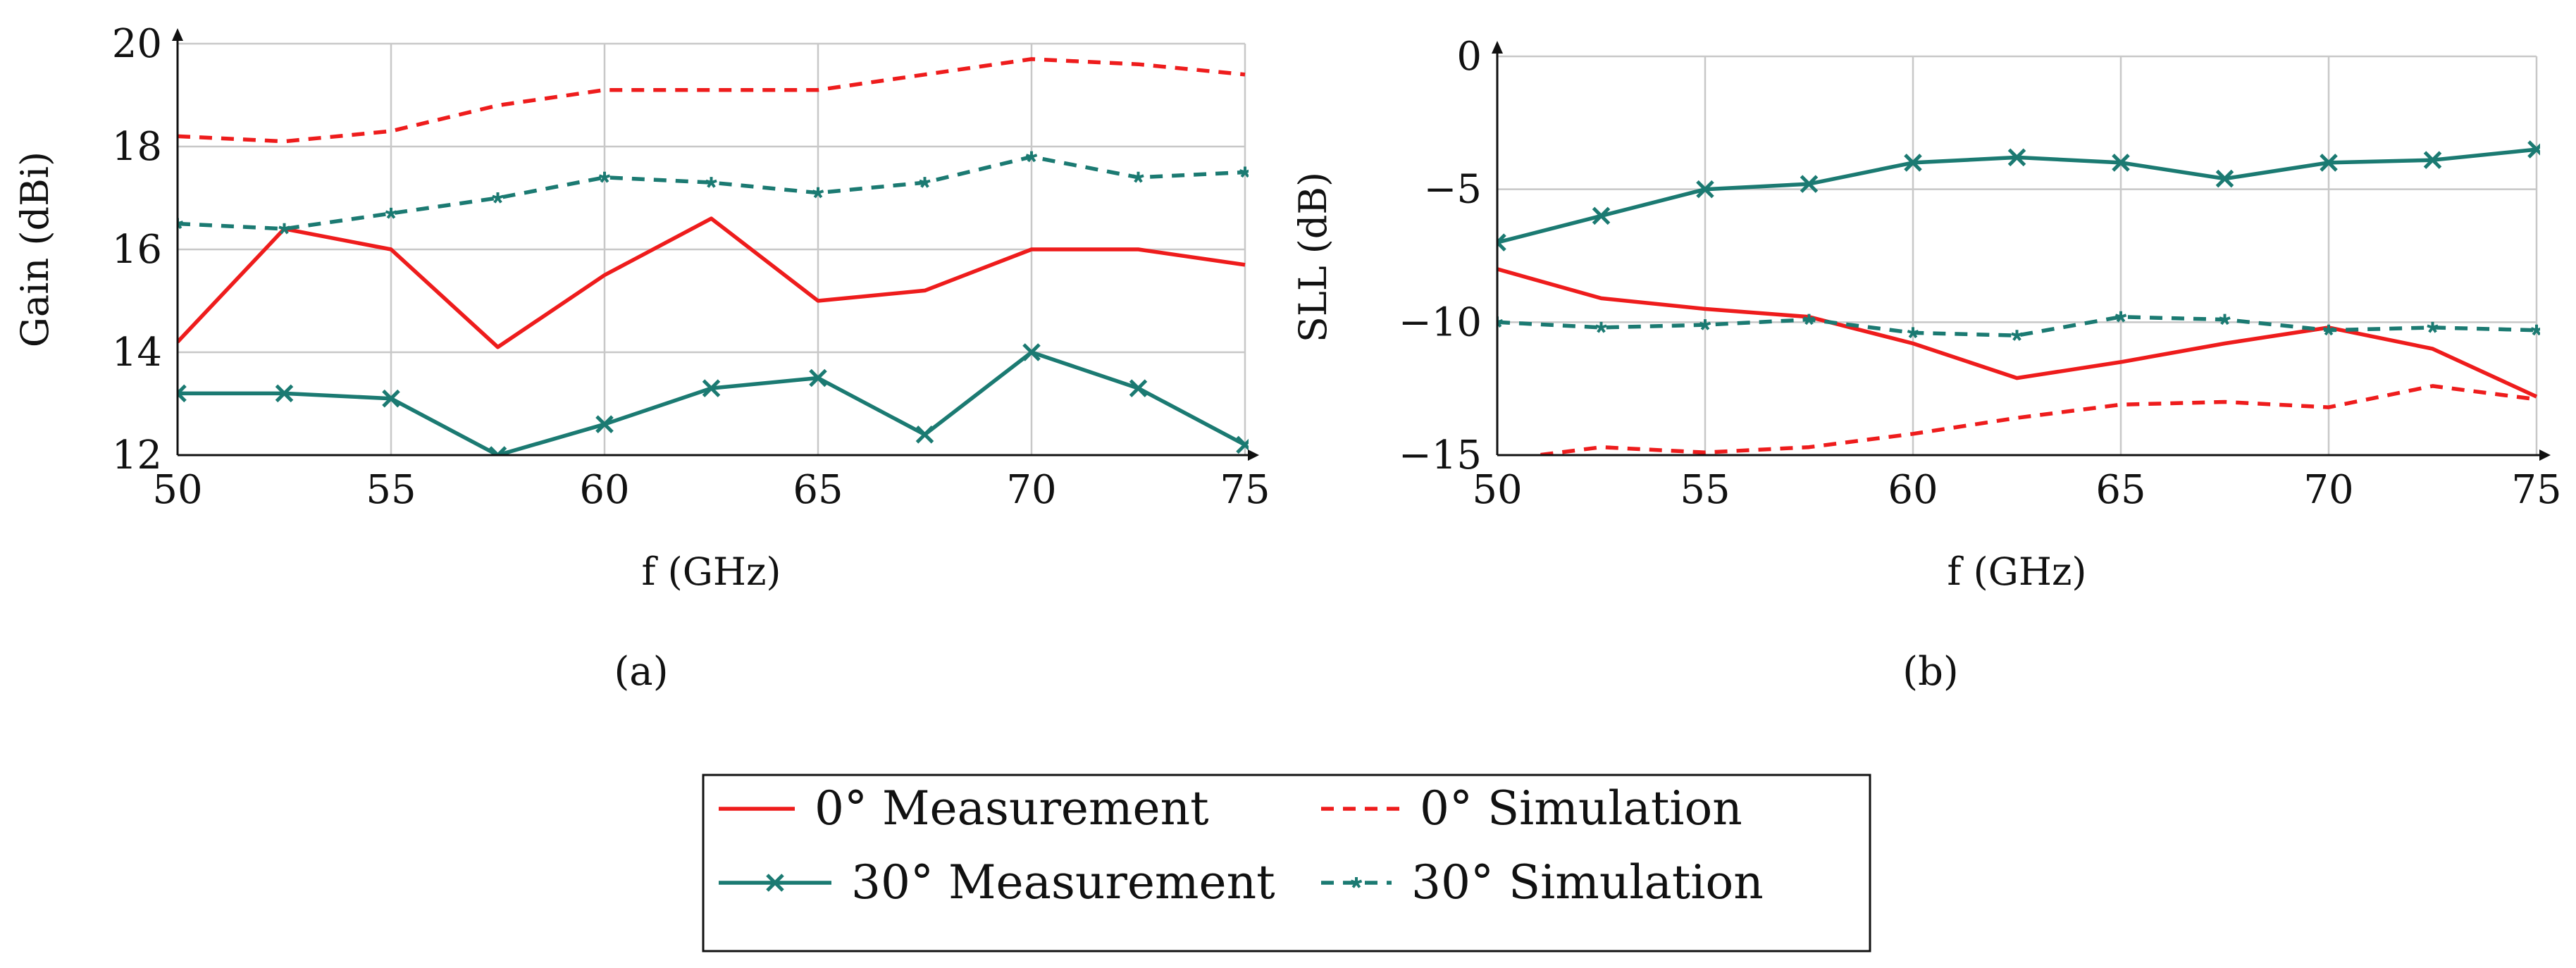 The height and width of the screenshot is (968, 2576). Describe the element at coordinates (137, 147) in the screenshot. I see `gain-ytick-18: 18` at that location.